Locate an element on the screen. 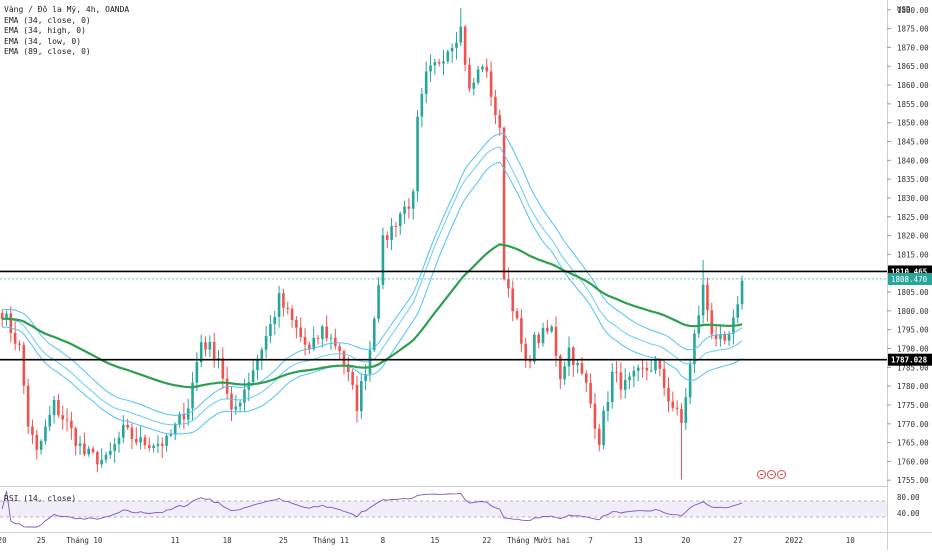  time-axis-label: 18 is located at coordinates (228, 540).